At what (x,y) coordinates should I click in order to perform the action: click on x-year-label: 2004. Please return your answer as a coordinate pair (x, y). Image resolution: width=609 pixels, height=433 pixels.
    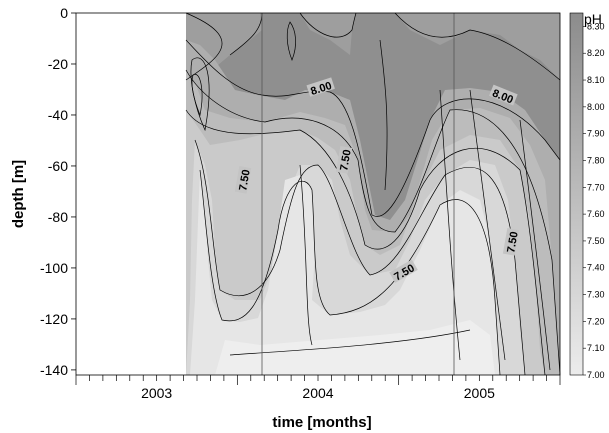
    Looking at the image, I should click on (317, 393).